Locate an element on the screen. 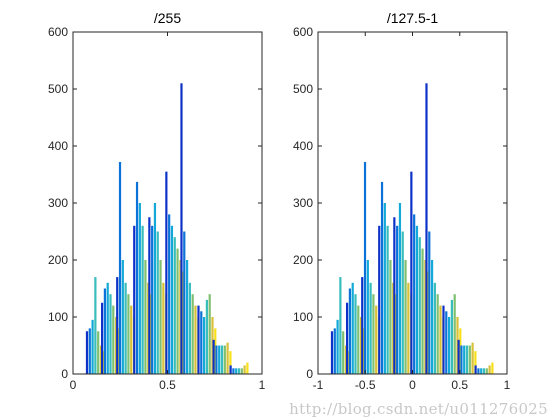 The width and height of the screenshot is (560, 420). chart-title: /127.5-1 is located at coordinates (413, 18).